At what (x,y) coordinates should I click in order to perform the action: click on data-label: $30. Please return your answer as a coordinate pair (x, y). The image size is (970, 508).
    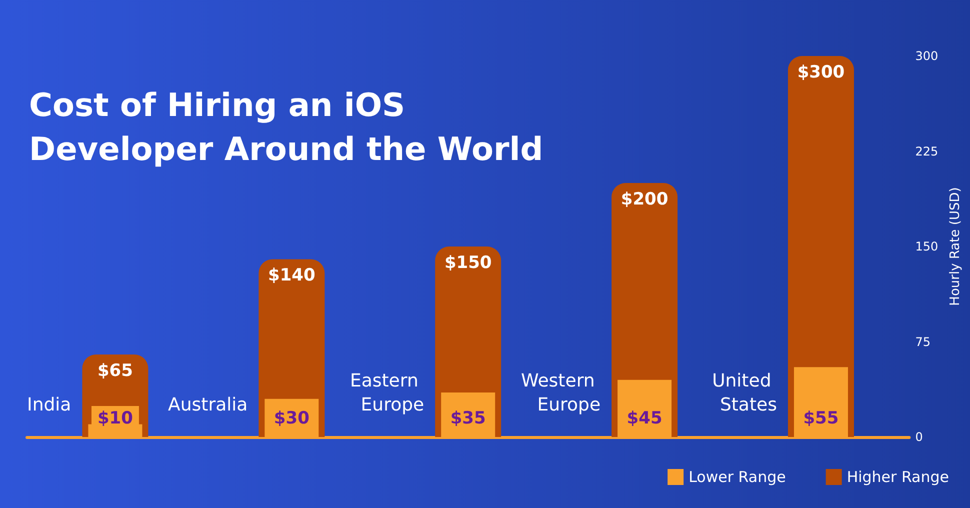
    Looking at the image, I should click on (292, 418).